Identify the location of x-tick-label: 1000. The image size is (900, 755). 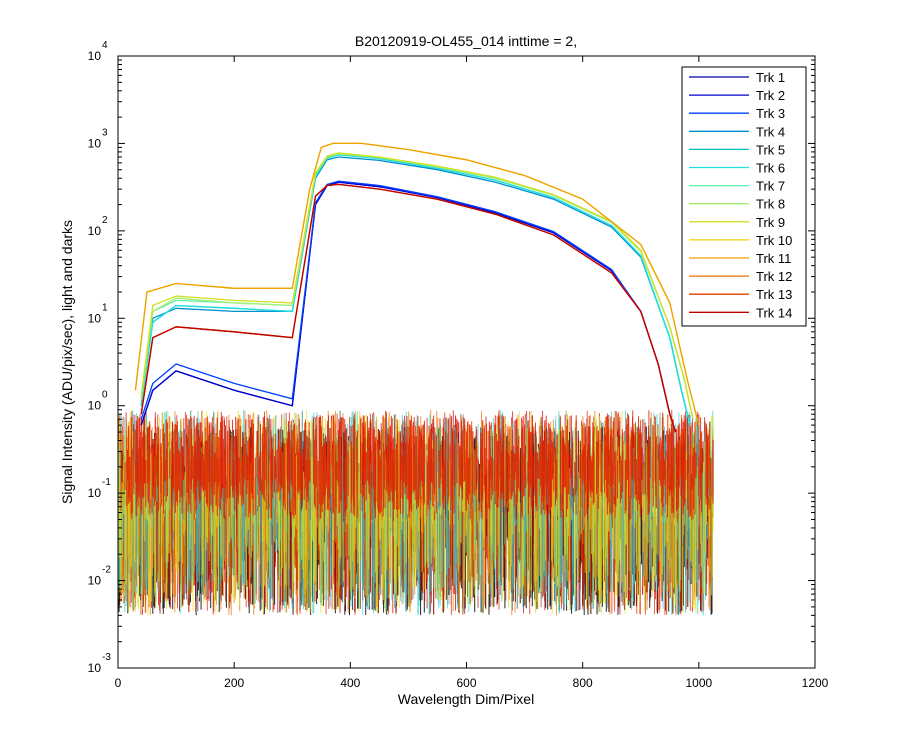
(698, 683).